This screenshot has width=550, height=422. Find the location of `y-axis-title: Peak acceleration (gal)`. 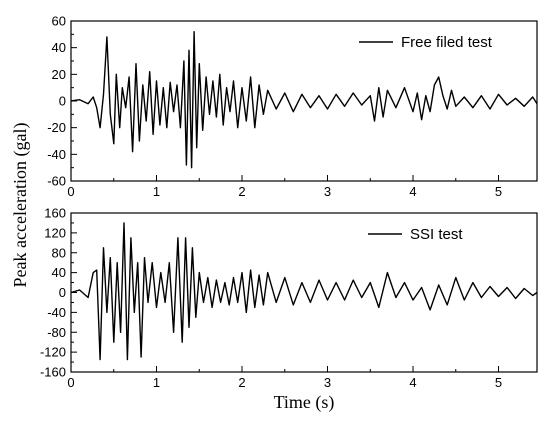

y-axis-title: Peak acceleration (gal) is located at coordinates (20, 205).